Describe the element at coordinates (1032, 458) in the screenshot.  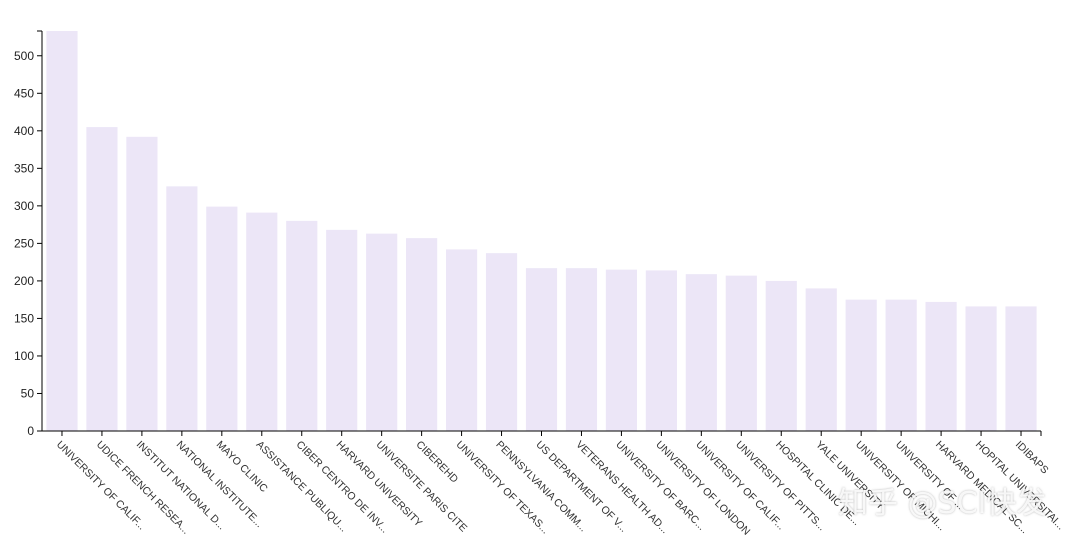
I see `x-tick-label-25: IDIBAPS` at that location.